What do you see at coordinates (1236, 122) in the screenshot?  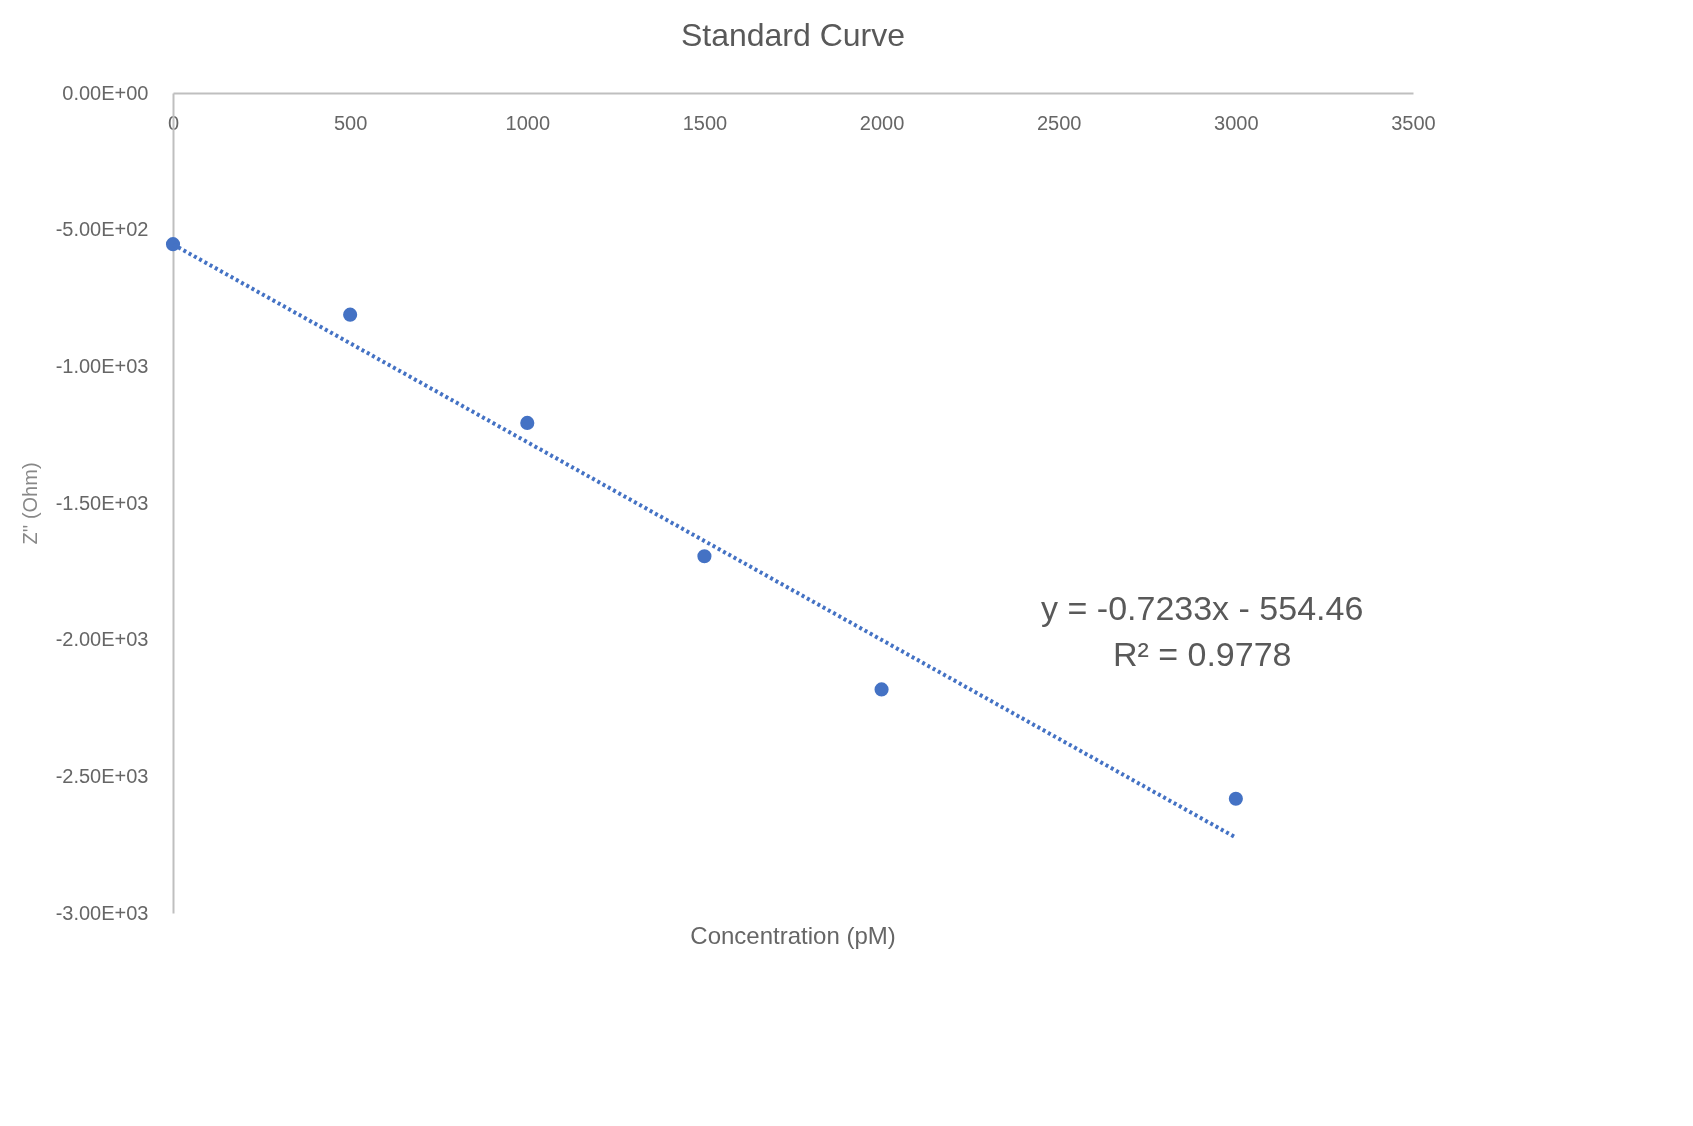 I see `x-tick-label: 3000` at bounding box center [1236, 122].